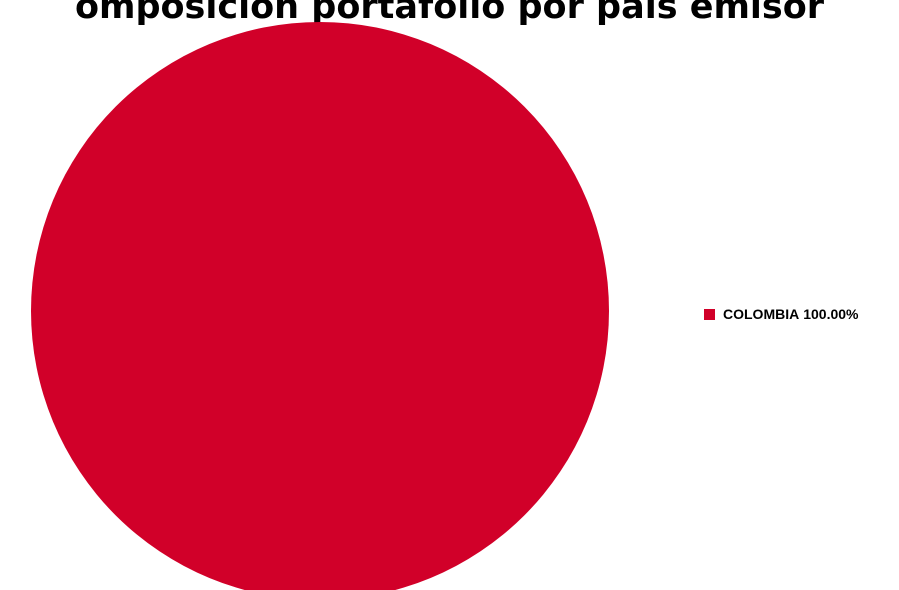 The image size is (899, 590). Describe the element at coordinates (761, 314) in the screenshot. I see `legend-label: COLOMBIA` at that location.